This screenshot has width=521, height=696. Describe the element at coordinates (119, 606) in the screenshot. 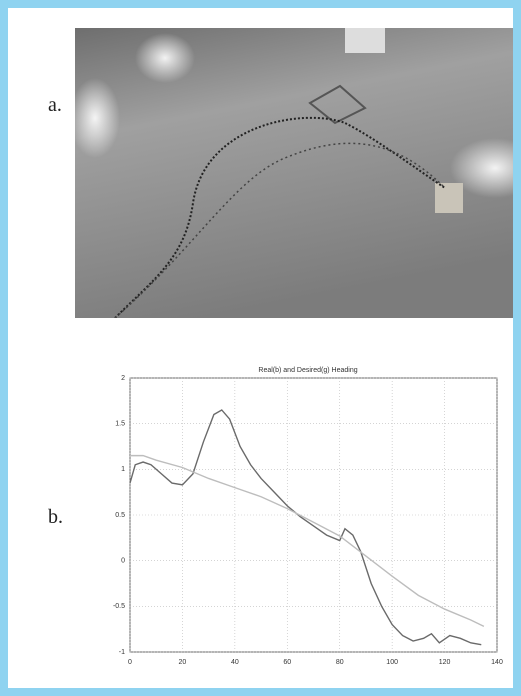

I see `y-tick-label: -0.5` at that location.